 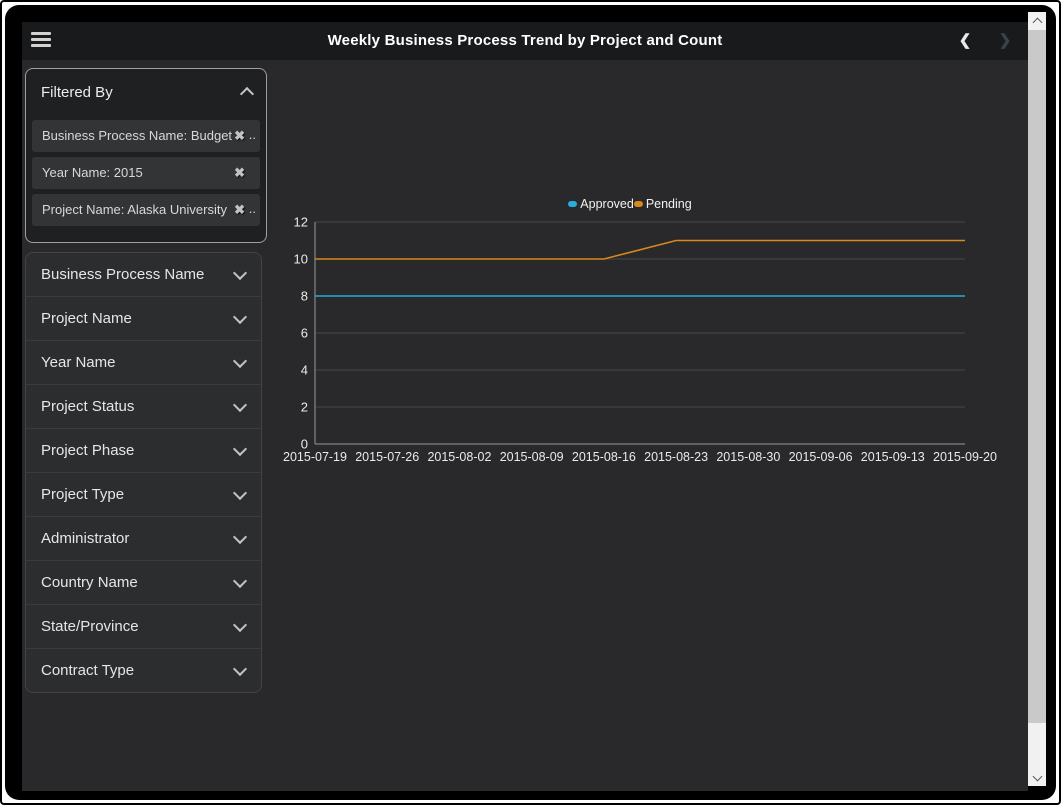 I want to click on x-tick-label: 2015-09-13, so click(x=893, y=457).